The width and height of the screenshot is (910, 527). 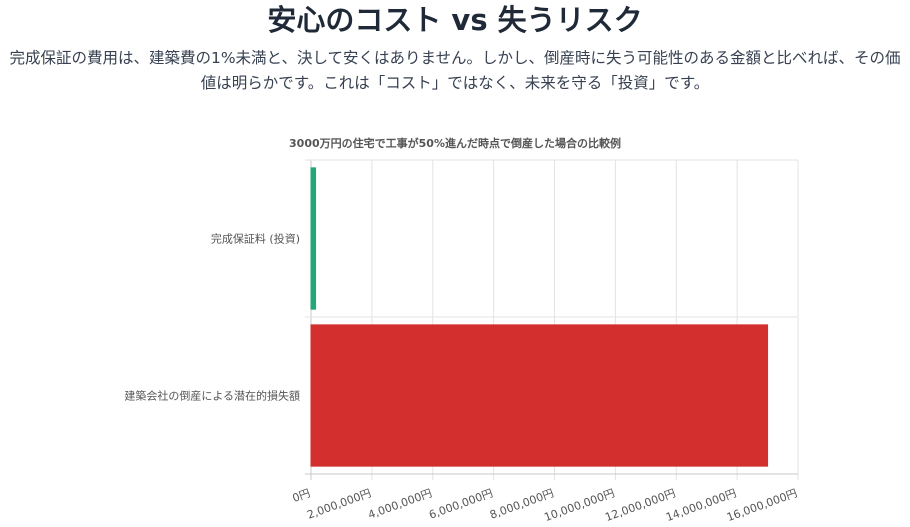 What do you see at coordinates (762, 506) in the screenshot?
I see `x-tick-label: 16,000,000円` at bounding box center [762, 506].